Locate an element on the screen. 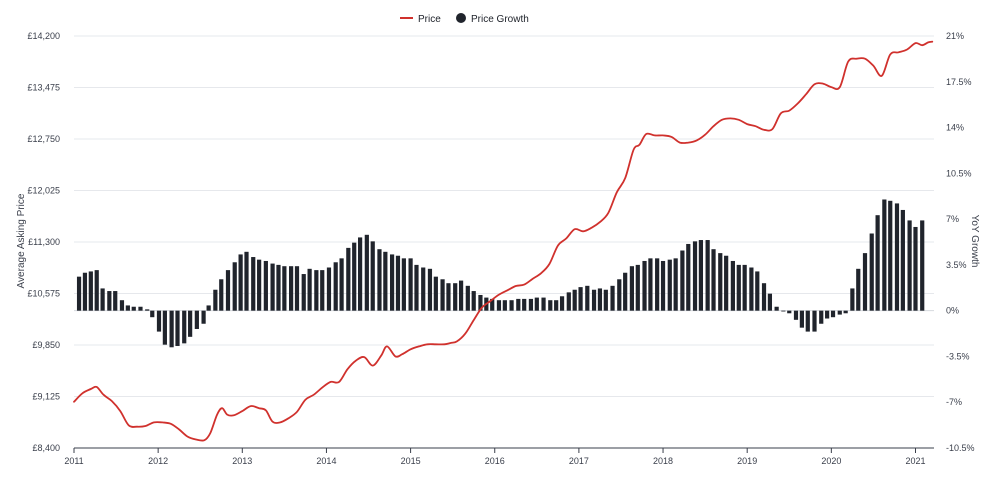  legend-price-growth-marker is located at coordinates (461, 18).